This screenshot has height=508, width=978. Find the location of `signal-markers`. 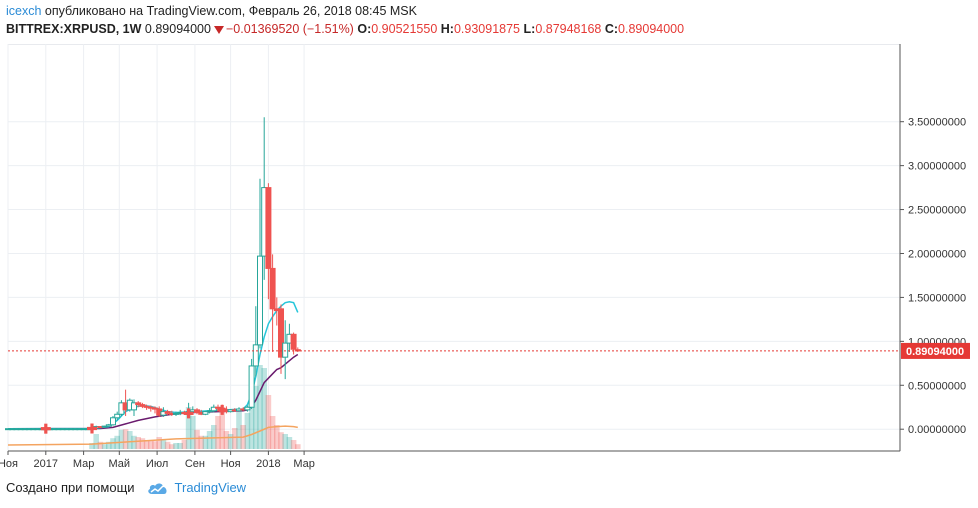

signal-markers is located at coordinates (134, 419).